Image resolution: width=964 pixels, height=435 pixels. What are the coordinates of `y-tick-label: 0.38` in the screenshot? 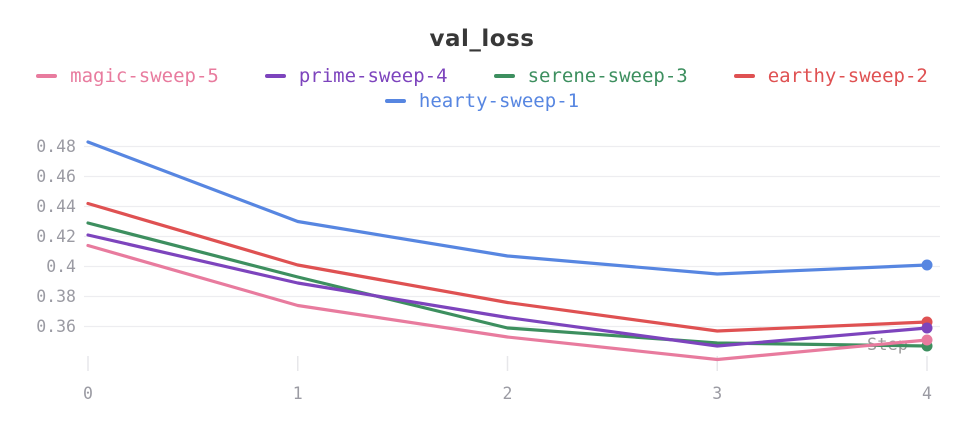 It's located at (56, 296).